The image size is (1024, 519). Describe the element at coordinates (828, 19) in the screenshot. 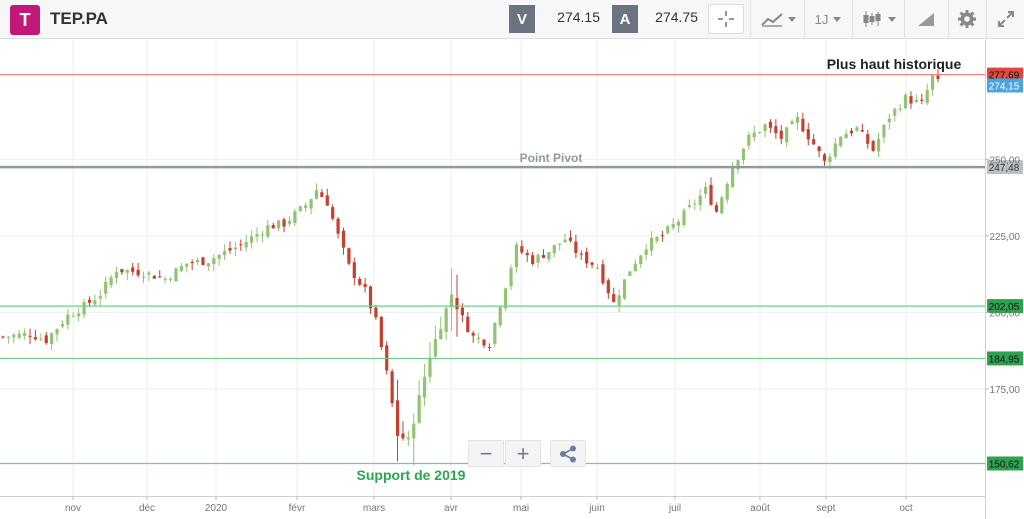

I see `interval-button: 1J` at that location.